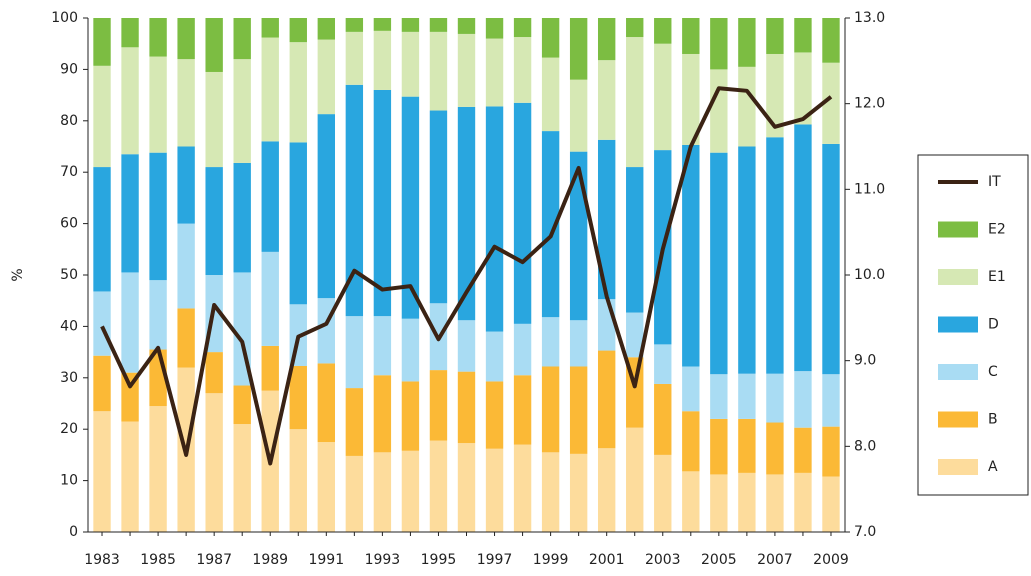 The width and height of the screenshot is (1031, 576). Describe the element at coordinates (326, 560) in the screenshot. I see `x-tick-label: 1991` at that location.